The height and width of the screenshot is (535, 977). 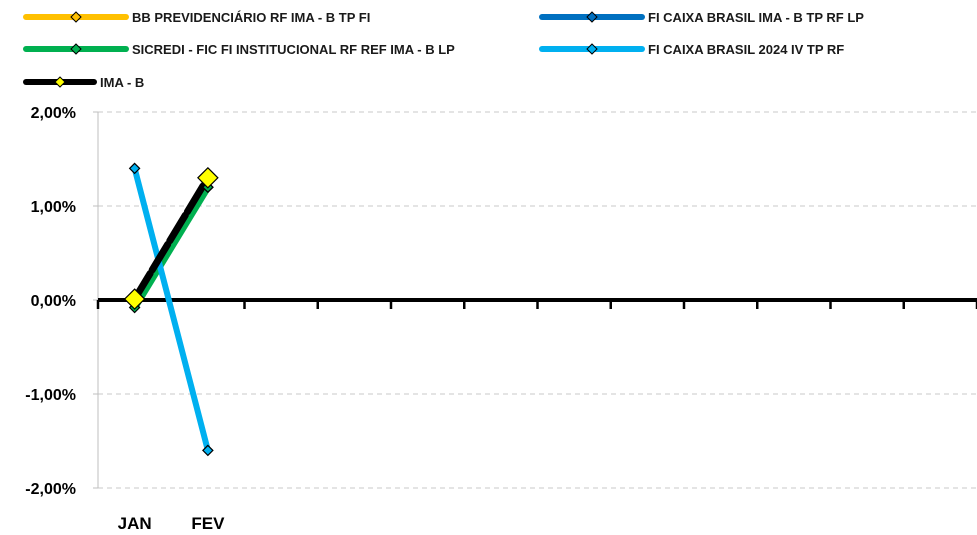 I want to click on legend-item: FI CAIXA BRASIL 2024 IV TP RF, so click(x=691, y=49).